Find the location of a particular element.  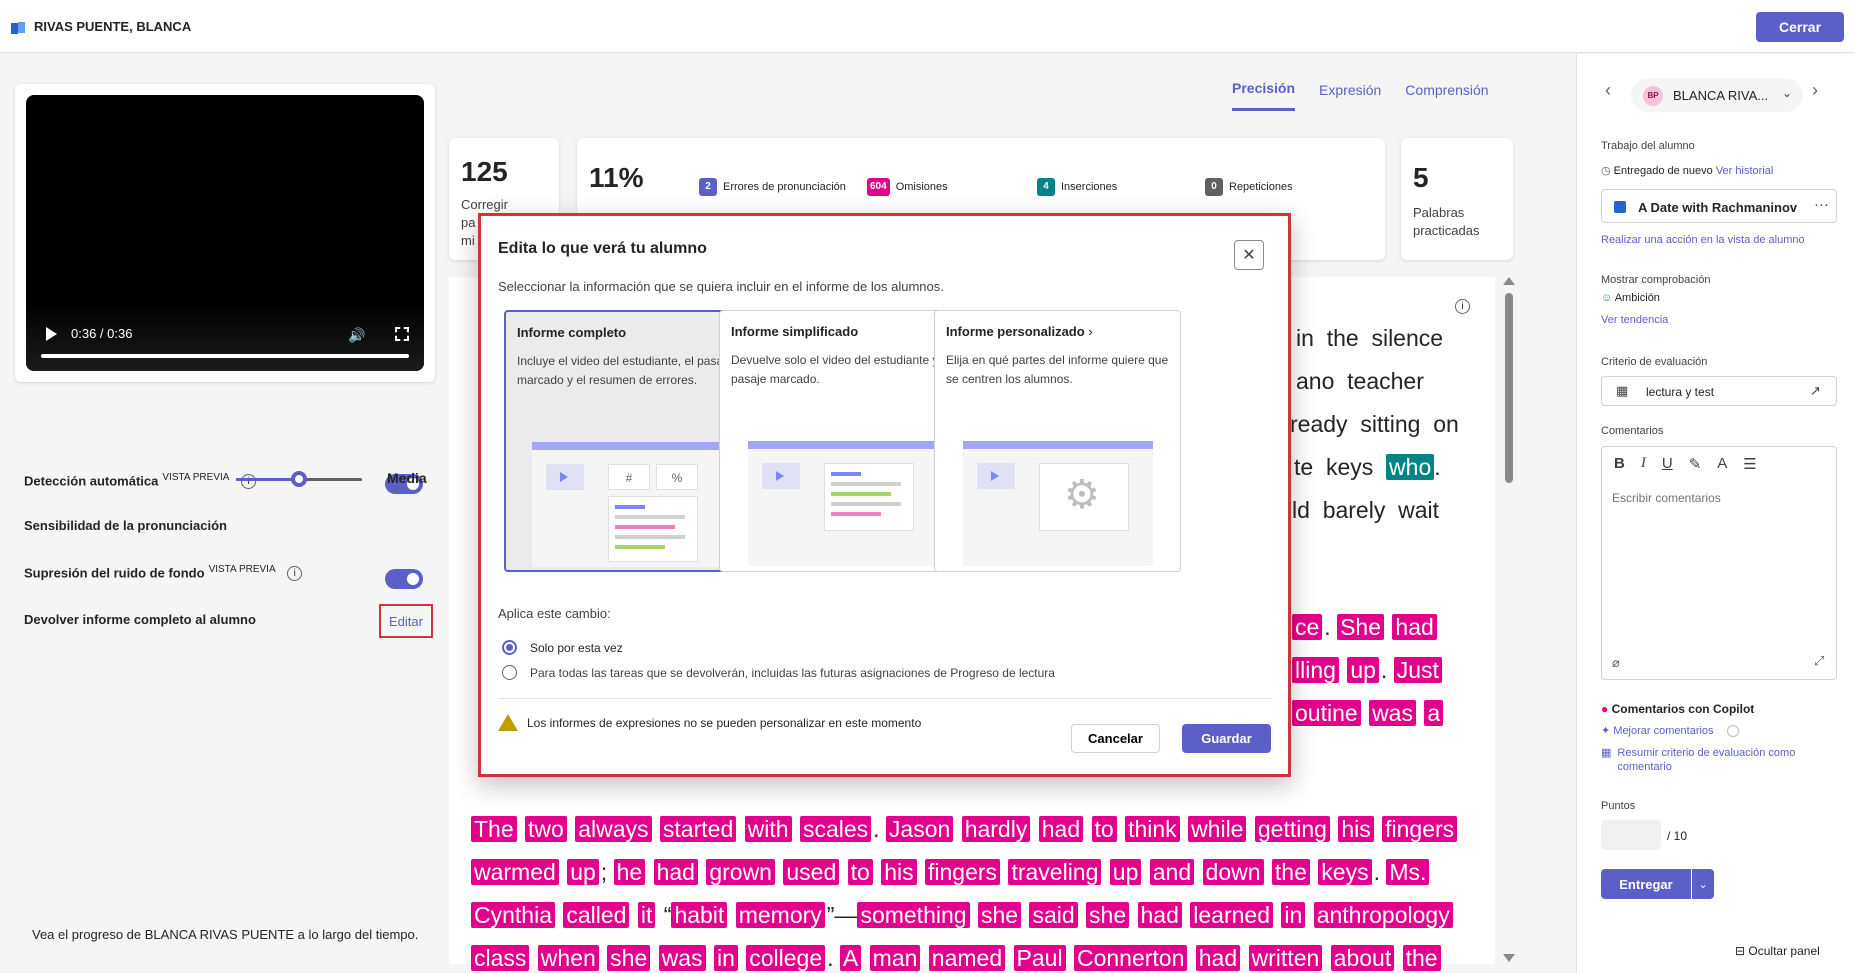

omitted-word: about is located at coordinates (1362, 958).